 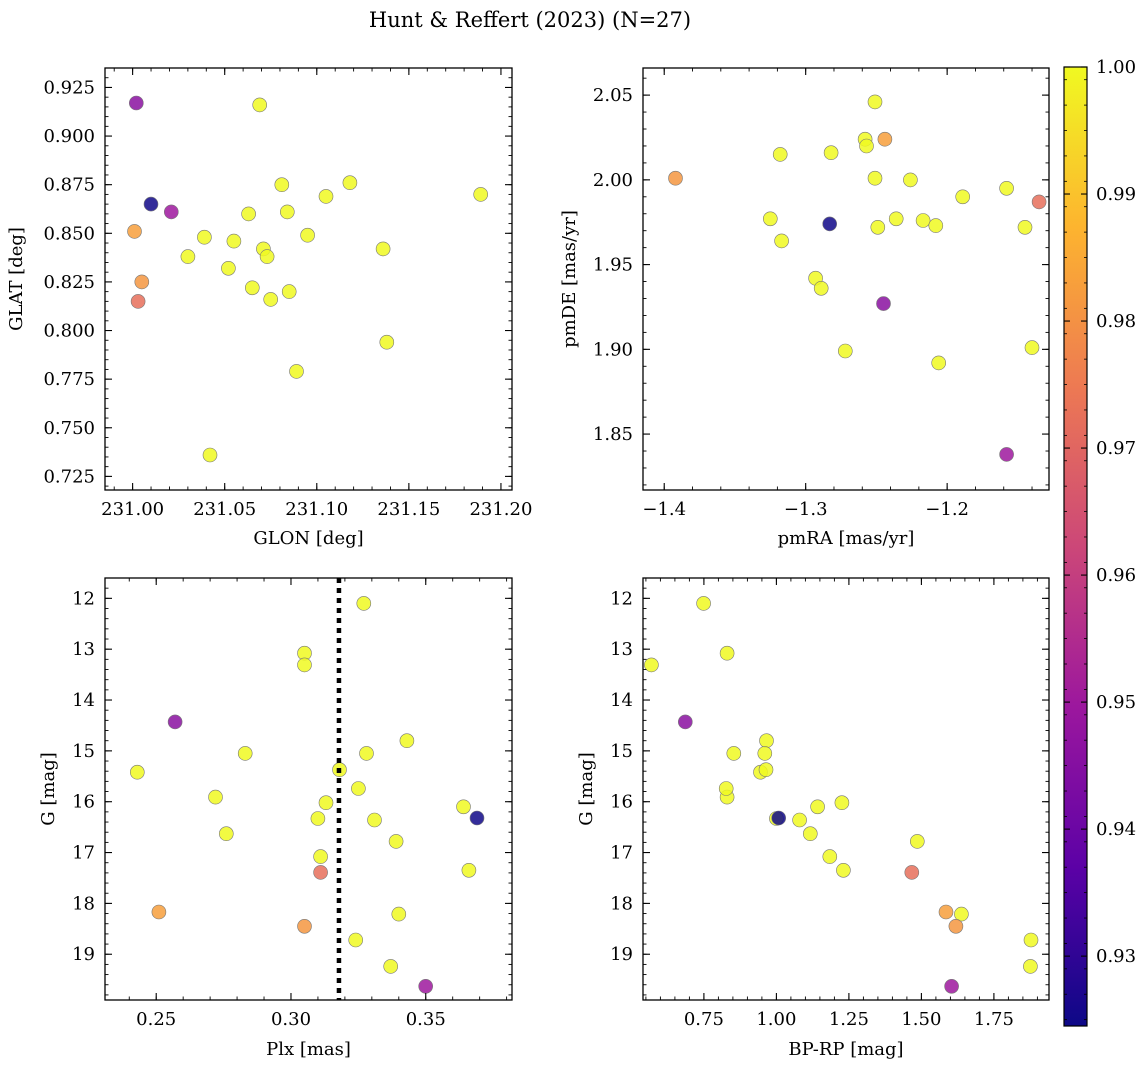 What do you see at coordinates (69, 136) in the screenshot?
I see `y-tick-label: 0.900` at bounding box center [69, 136].